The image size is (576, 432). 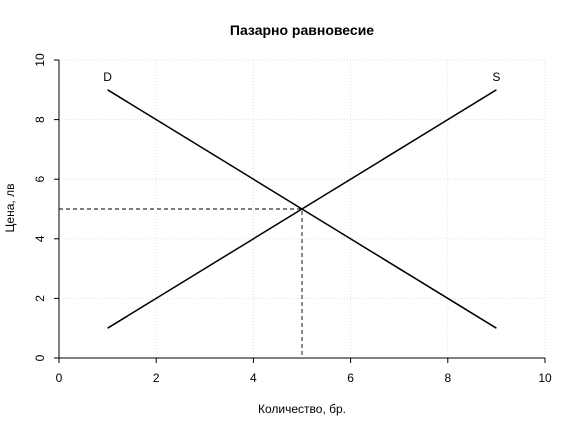 What do you see at coordinates (107, 77) in the screenshot?
I see `demand-curve-label: D` at bounding box center [107, 77].